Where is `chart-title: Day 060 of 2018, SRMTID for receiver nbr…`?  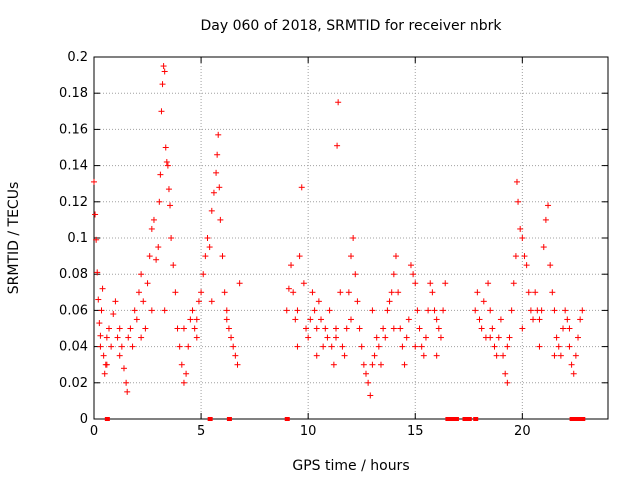 chart-title: Day 060 of 2018, SRMTID for receiver nbr… is located at coordinates (351, 26).